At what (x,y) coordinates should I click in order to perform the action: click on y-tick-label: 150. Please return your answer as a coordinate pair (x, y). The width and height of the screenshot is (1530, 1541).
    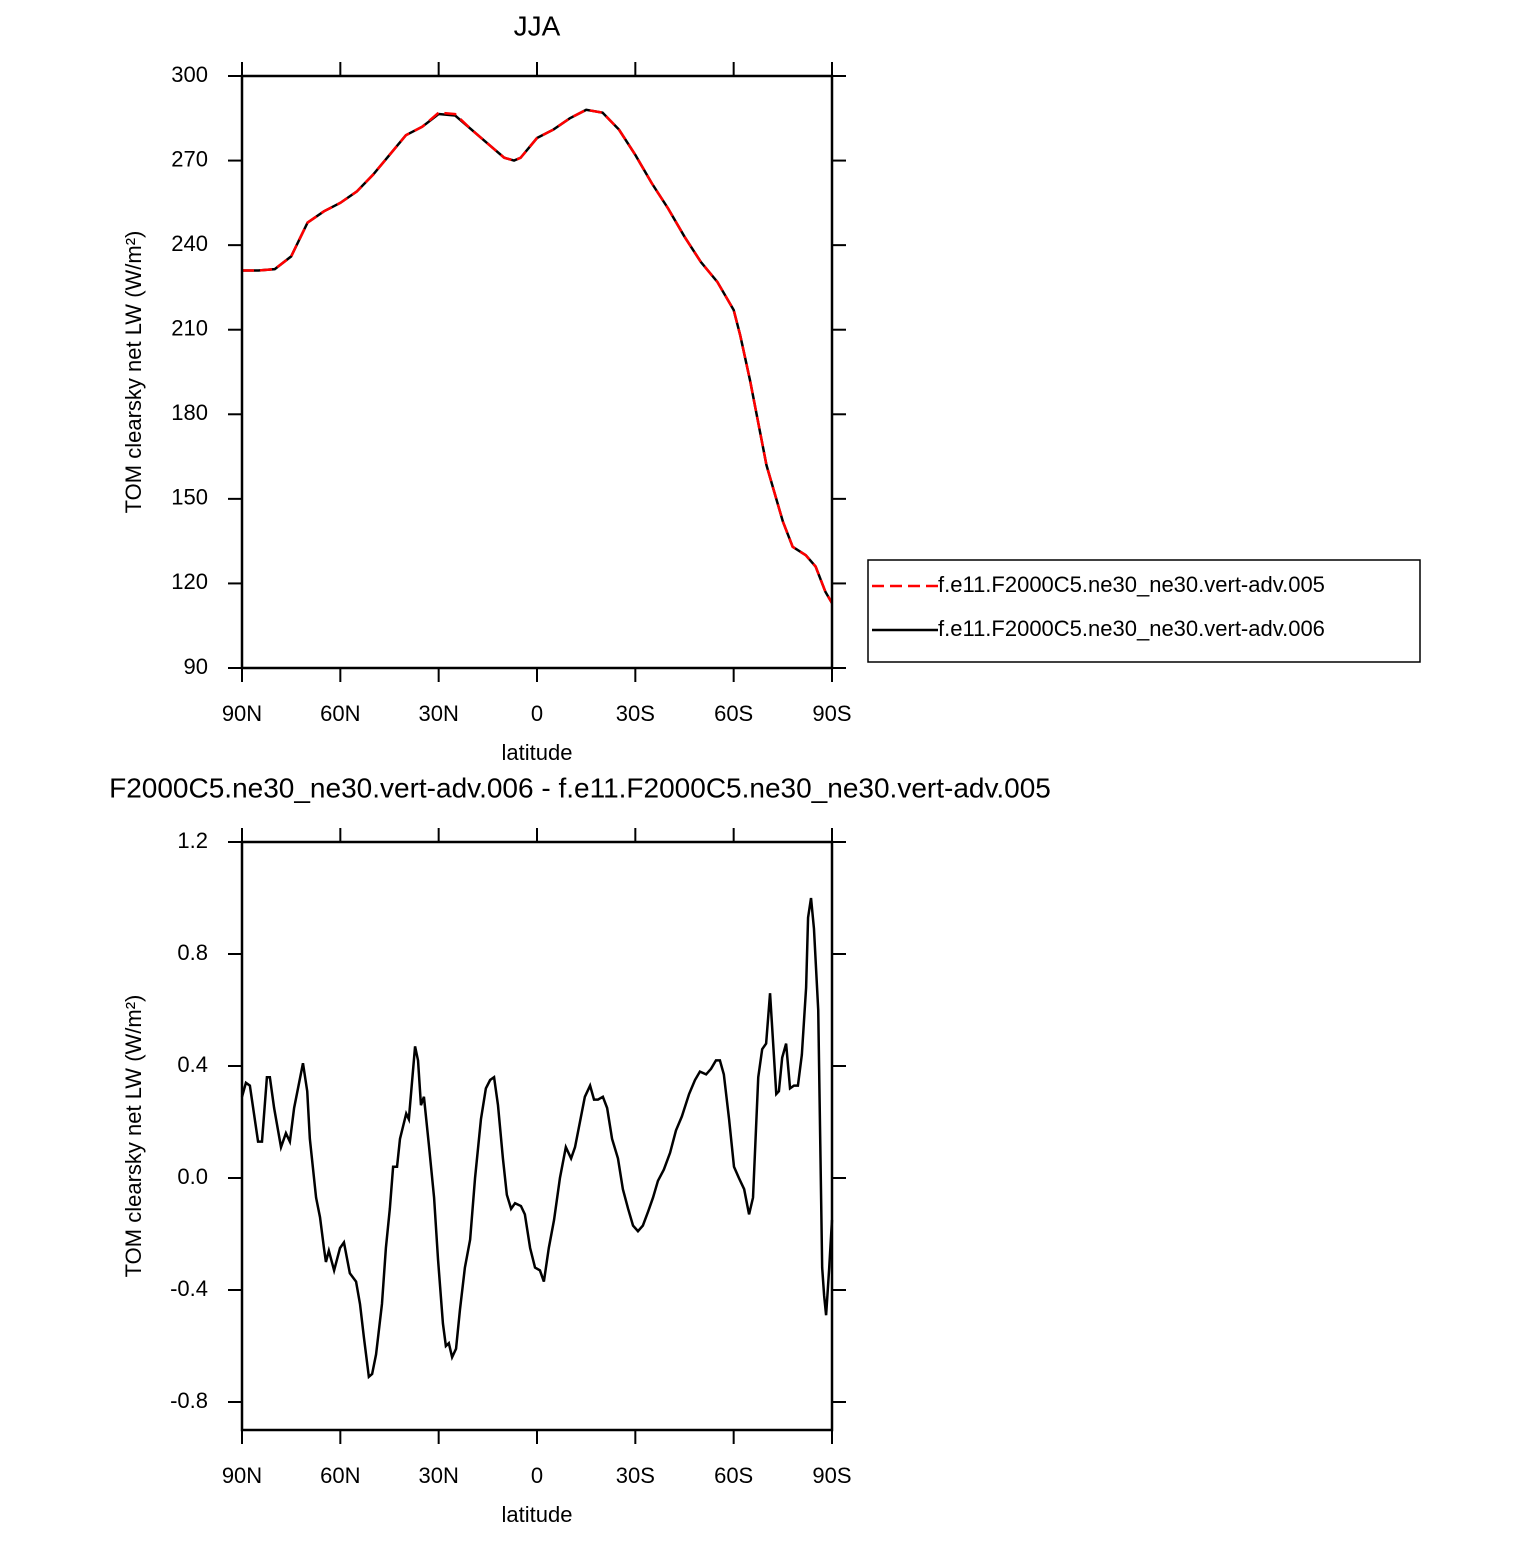
    Looking at the image, I should click on (189, 497).